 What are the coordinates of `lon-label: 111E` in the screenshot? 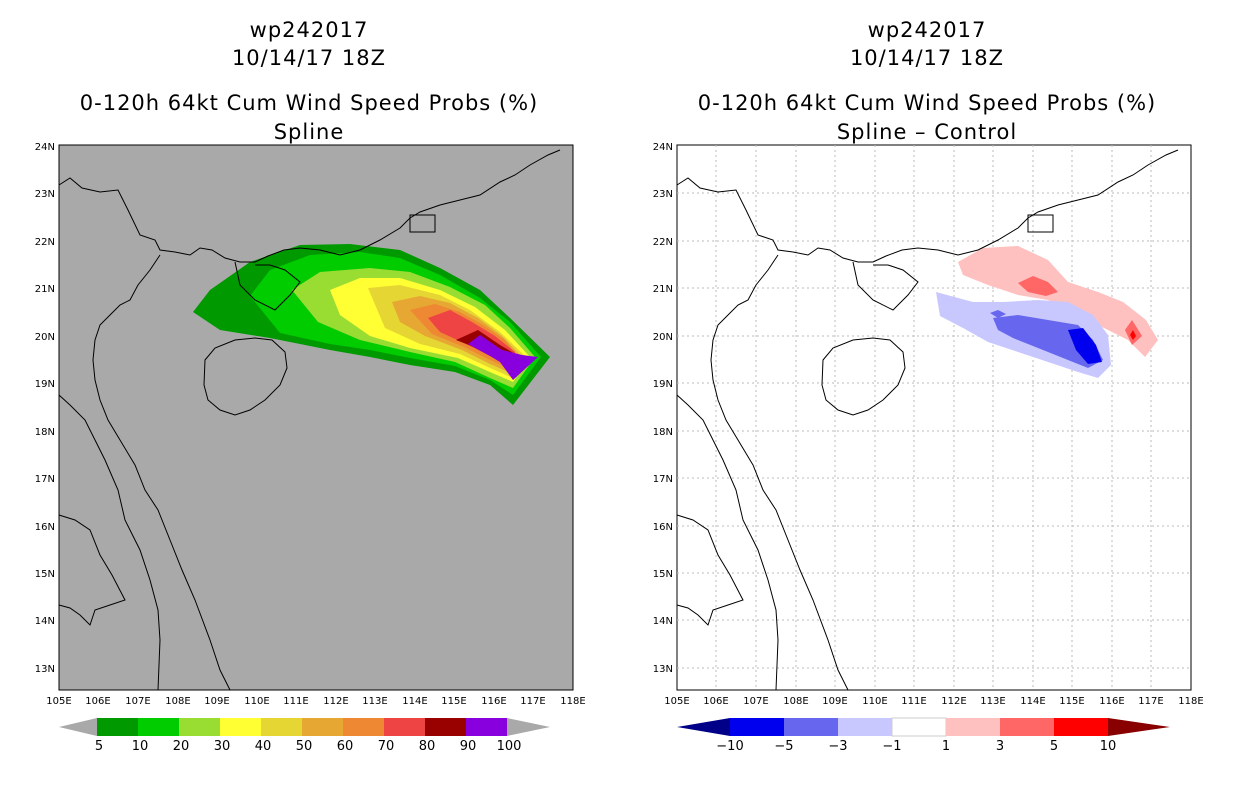 It's located at (295, 701).